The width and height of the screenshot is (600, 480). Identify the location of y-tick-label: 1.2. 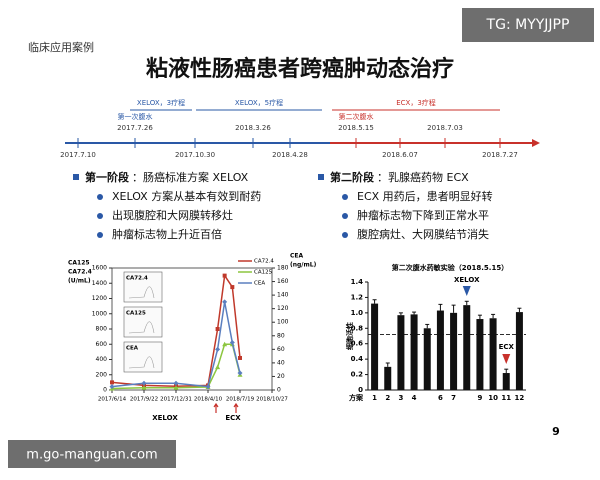
(357, 297).